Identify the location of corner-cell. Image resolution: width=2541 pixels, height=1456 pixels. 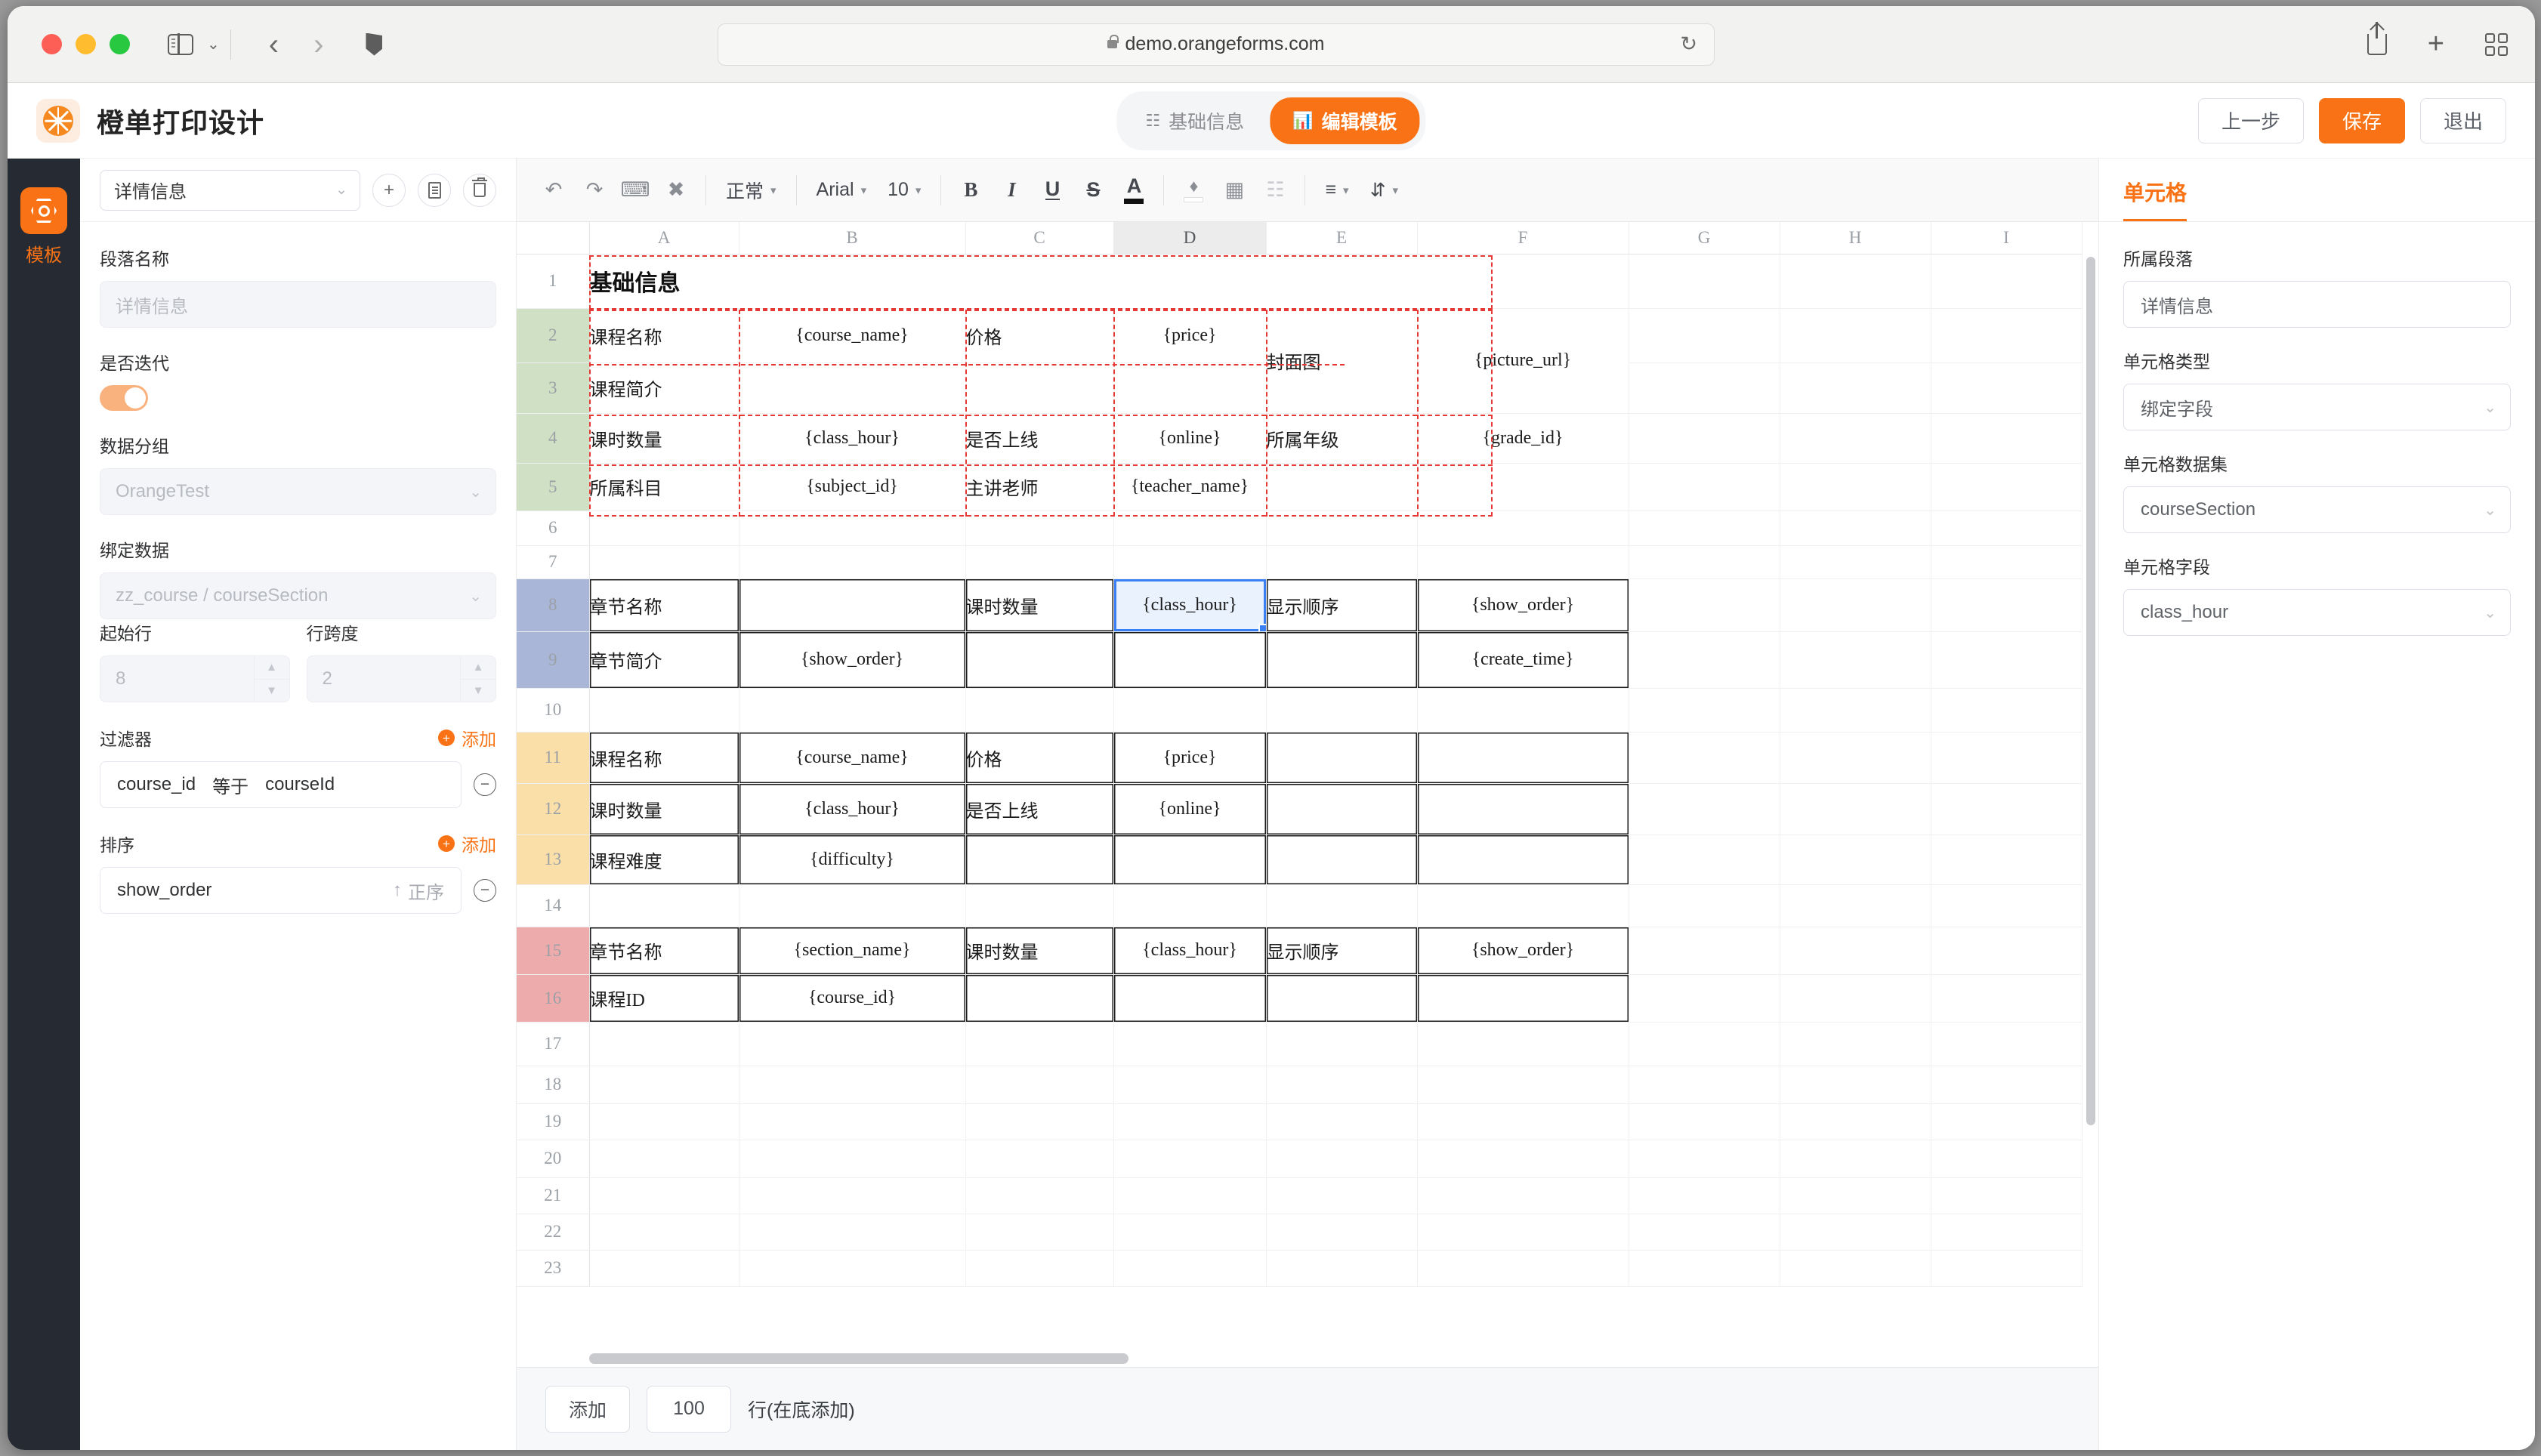
(553, 238).